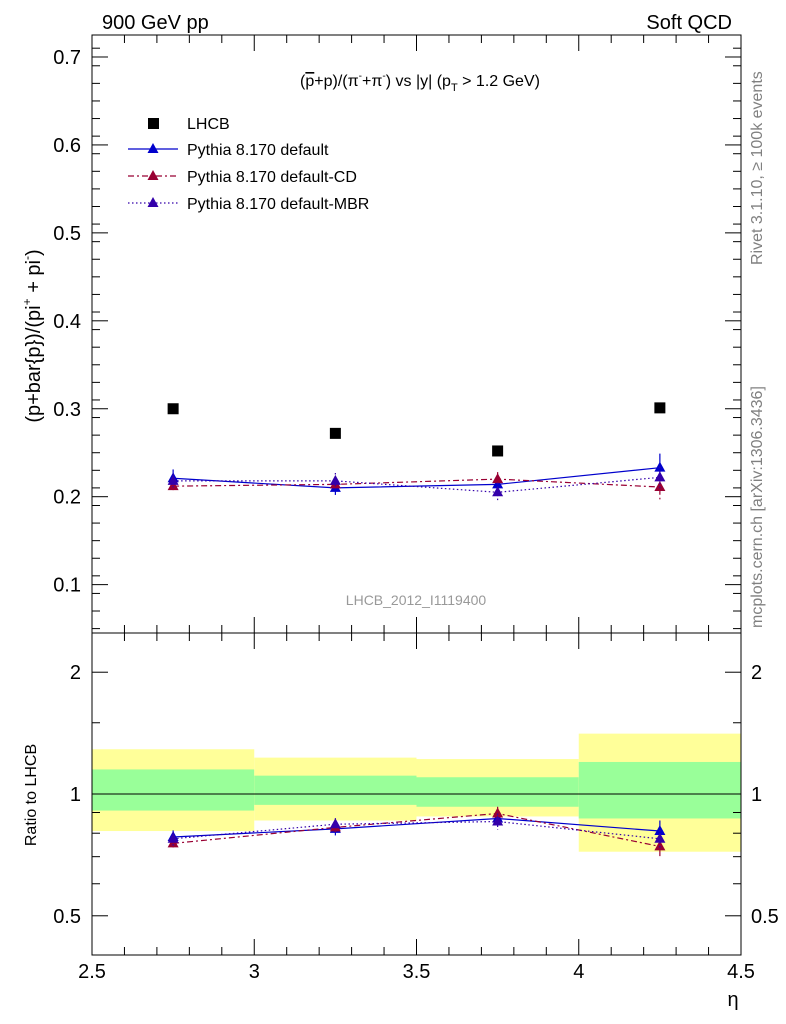 This screenshot has height=1024, width=786. I want to click on ratio-panel-marks, so click(416, 832).